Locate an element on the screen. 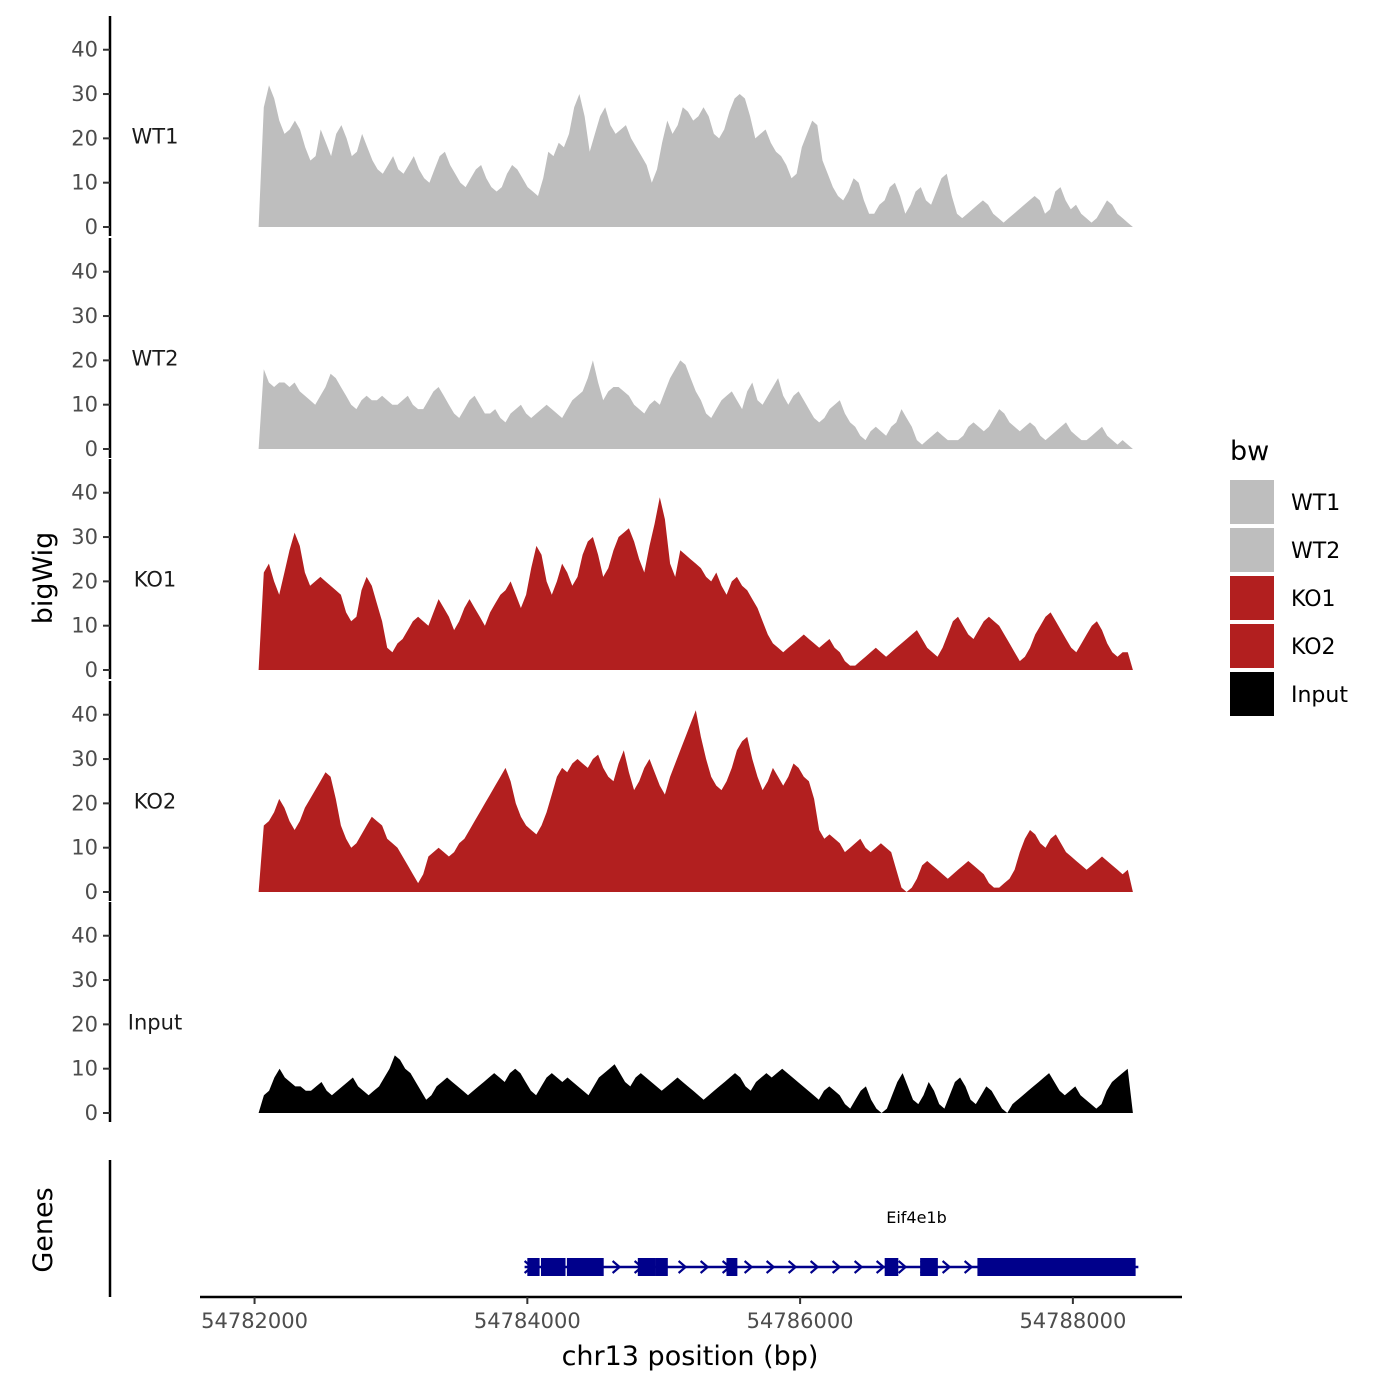  track-label-ko1: KO1 is located at coordinates (155, 579).